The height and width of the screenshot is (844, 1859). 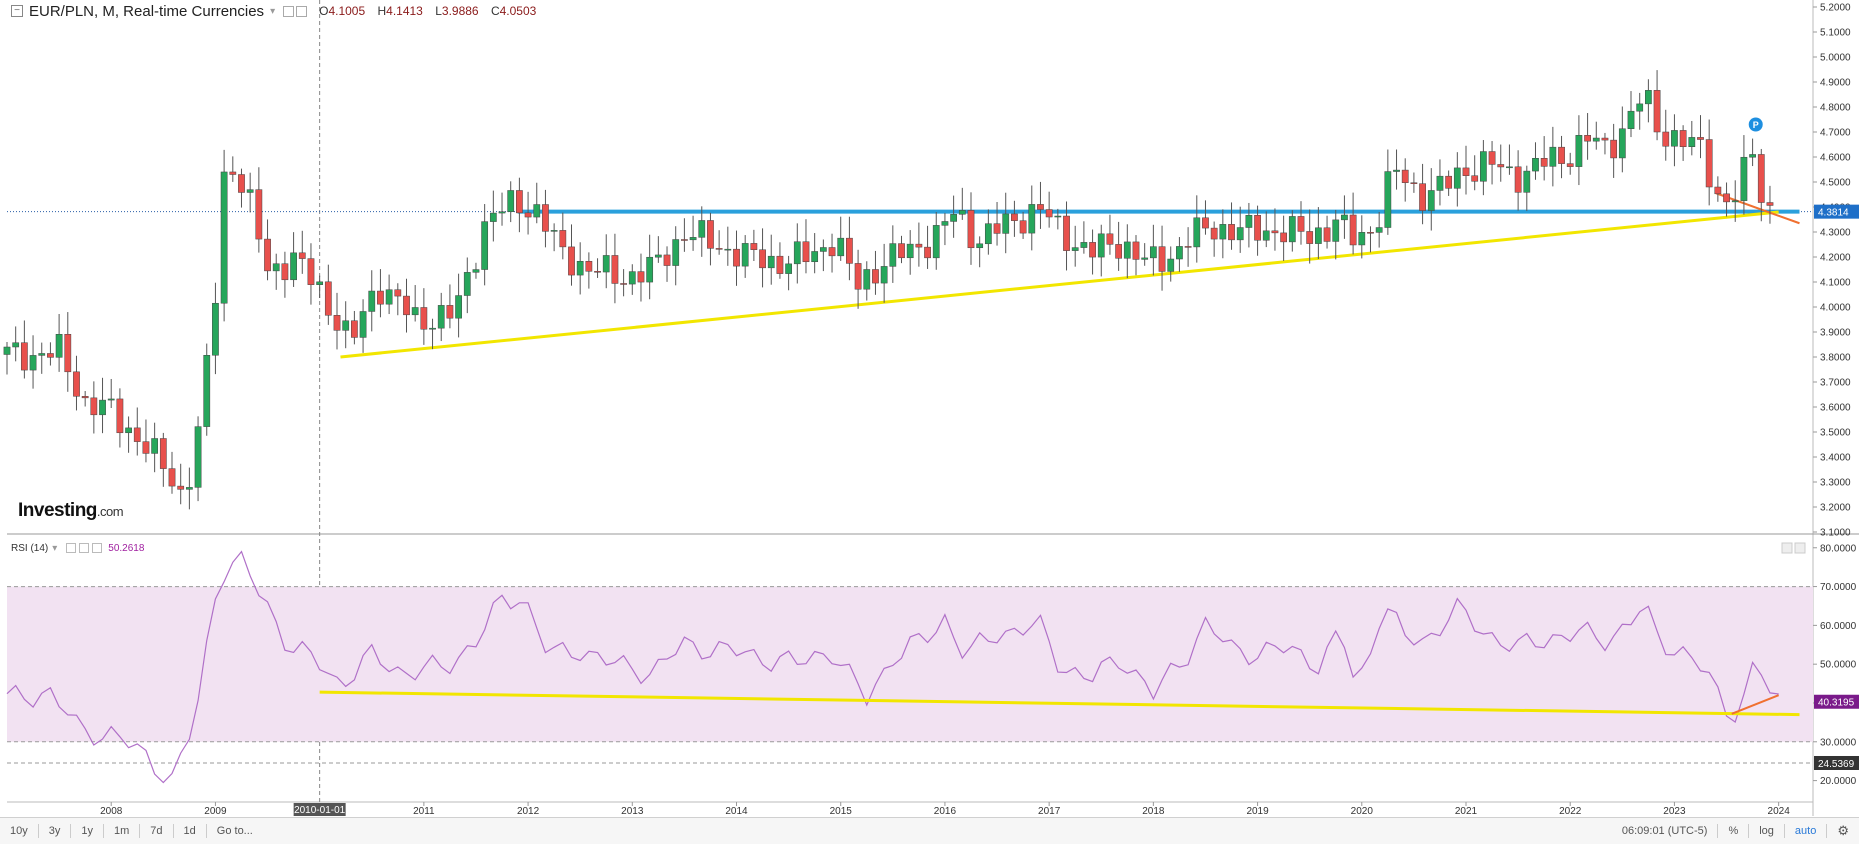 I want to click on range-3y-button: 3y, so click(x=54, y=831).